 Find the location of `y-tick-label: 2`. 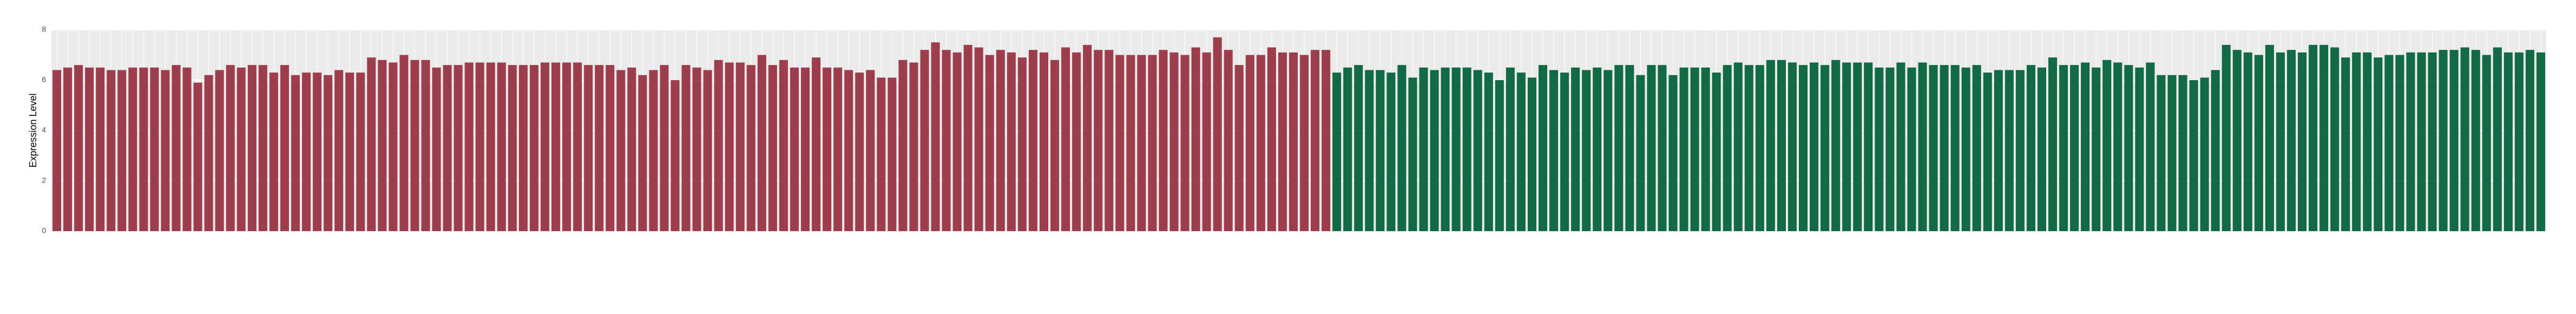

y-tick-label: 2 is located at coordinates (44, 180).